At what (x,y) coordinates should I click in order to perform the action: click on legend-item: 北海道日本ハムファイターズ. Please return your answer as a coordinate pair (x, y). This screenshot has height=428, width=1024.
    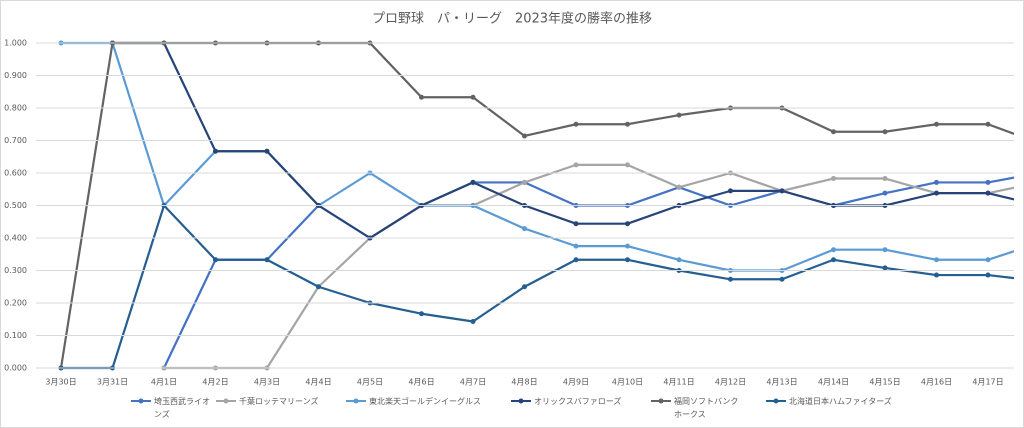
    Looking at the image, I should click on (829, 401).